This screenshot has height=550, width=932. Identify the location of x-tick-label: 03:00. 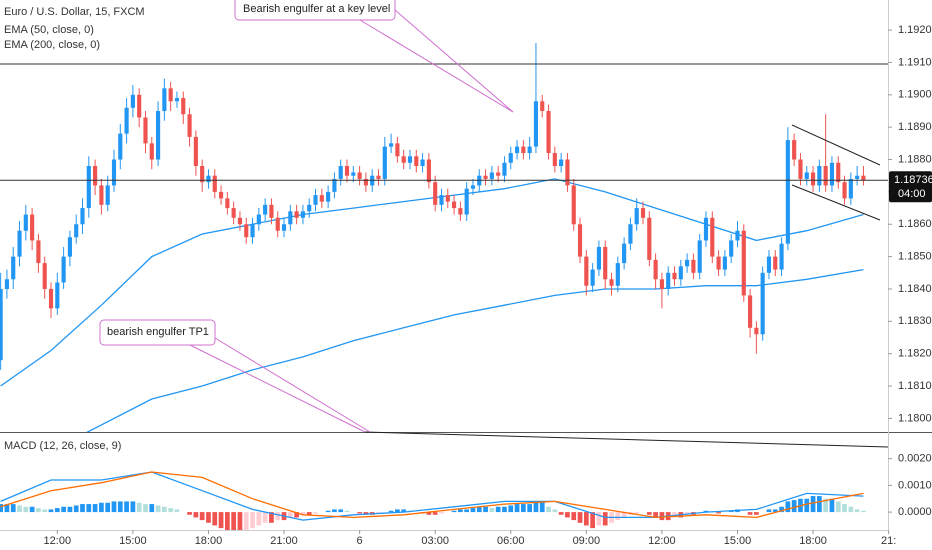
(435, 541).